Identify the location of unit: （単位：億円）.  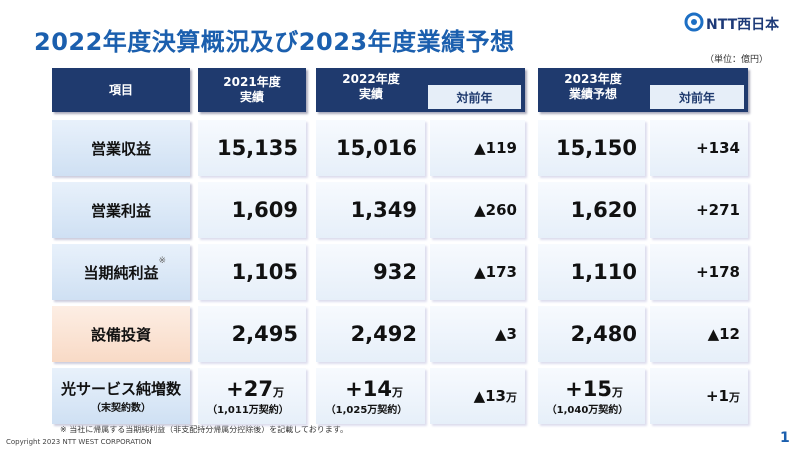
(736, 60).